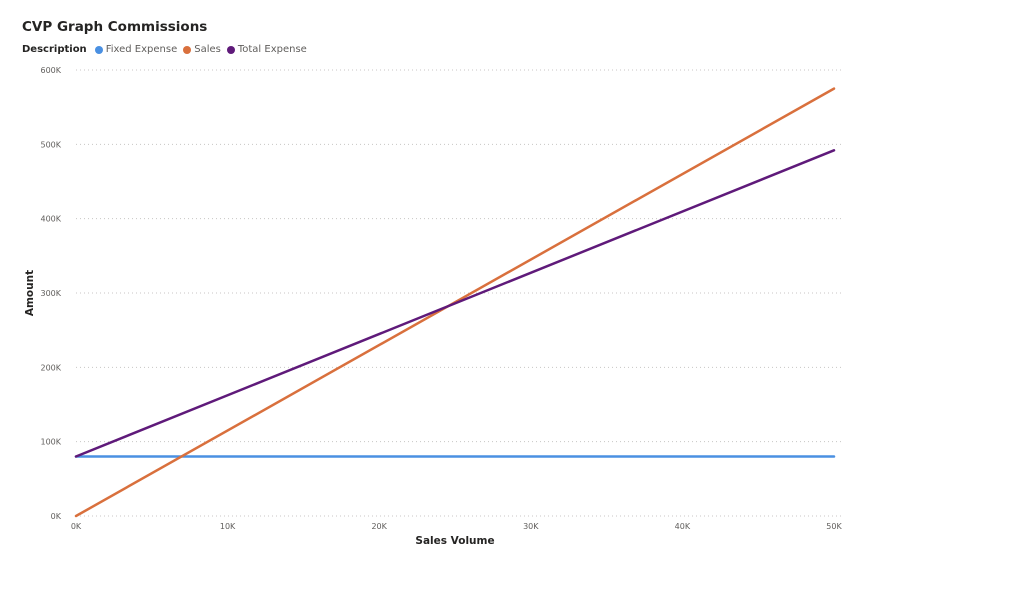 The height and width of the screenshot is (600, 1024). What do you see at coordinates (54, 49) in the screenshot?
I see `legend-title: Description` at bounding box center [54, 49].